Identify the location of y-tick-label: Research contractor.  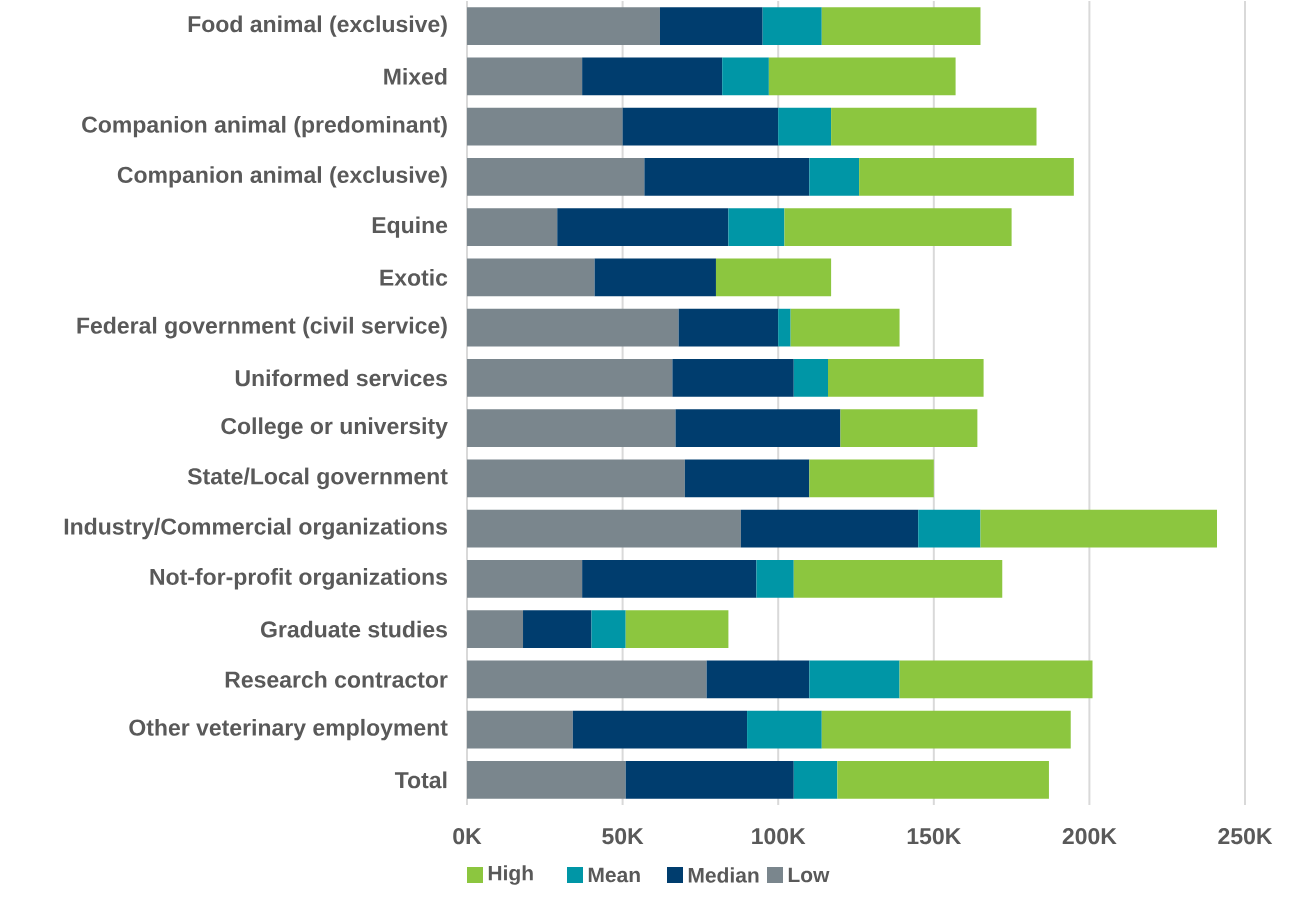
(336, 679).